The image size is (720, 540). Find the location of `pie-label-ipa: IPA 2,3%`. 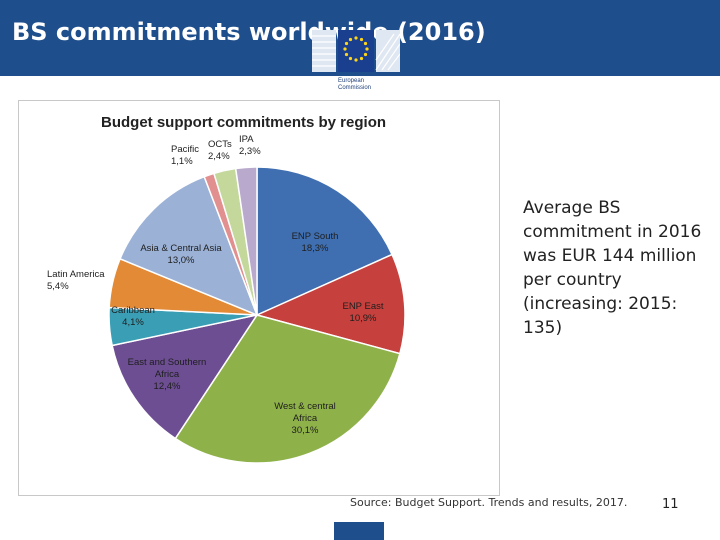

pie-label-ipa: IPA 2,3% is located at coordinates (250, 145).